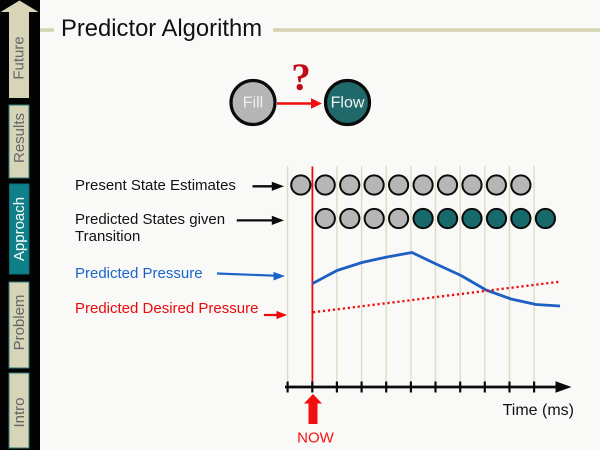 The width and height of the screenshot is (600, 450). What do you see at coordinates (161, 28) in the screenshot?
I see `svg-text: Predictor Algorithm` at bounding box center [161, 28].